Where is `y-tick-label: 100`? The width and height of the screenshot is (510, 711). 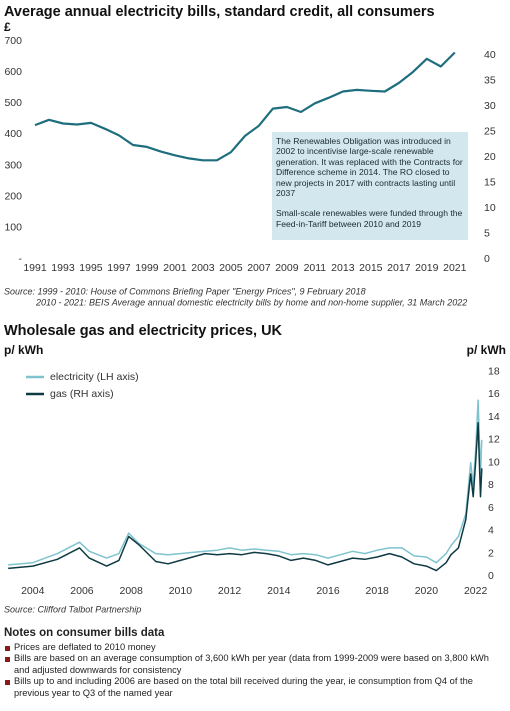
y-tick-label: 100 is located at coordinates (13, 228).